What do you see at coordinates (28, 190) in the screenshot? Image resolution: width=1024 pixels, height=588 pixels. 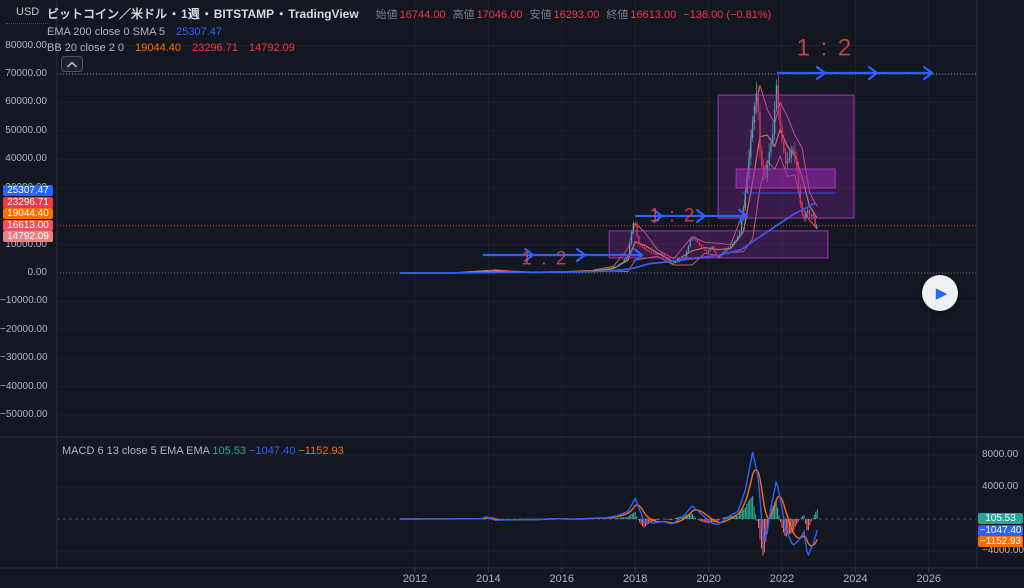 I see `price-badge: 25307.47` at bounding box center [28, 190].